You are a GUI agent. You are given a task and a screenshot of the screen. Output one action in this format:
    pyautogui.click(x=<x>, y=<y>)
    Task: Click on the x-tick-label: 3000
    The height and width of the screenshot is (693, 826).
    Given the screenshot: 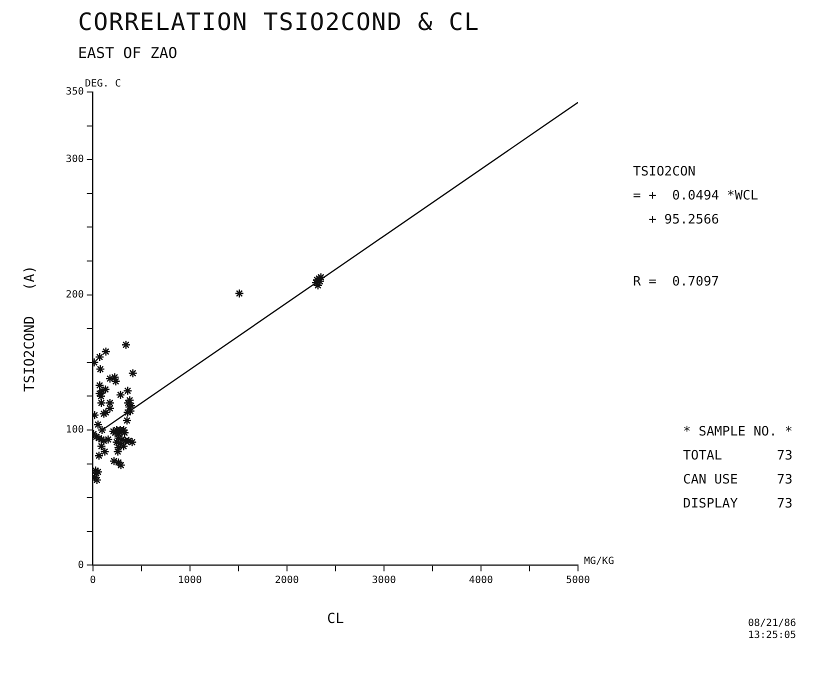 What is the action you would take?
    pyautogui.click(x=384, y=580)
    